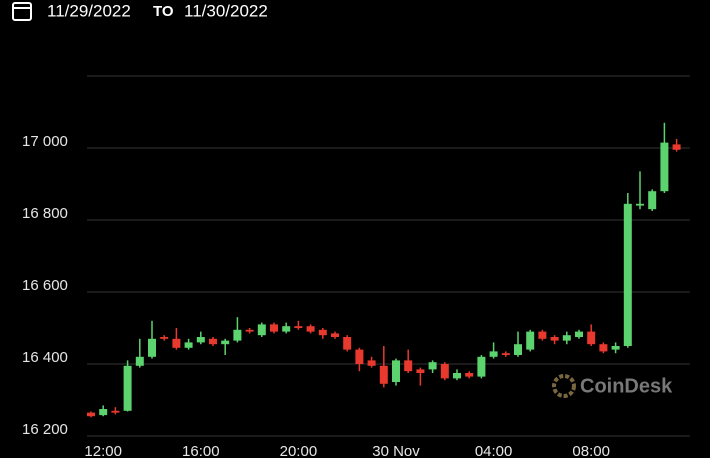 Image resolution: width=710 pixels, height=458 pixels. What do you see at coordinates (89, 10) in the screenshot?
I see `date-from: 11/29/2022` at bounding box center [89, 10].